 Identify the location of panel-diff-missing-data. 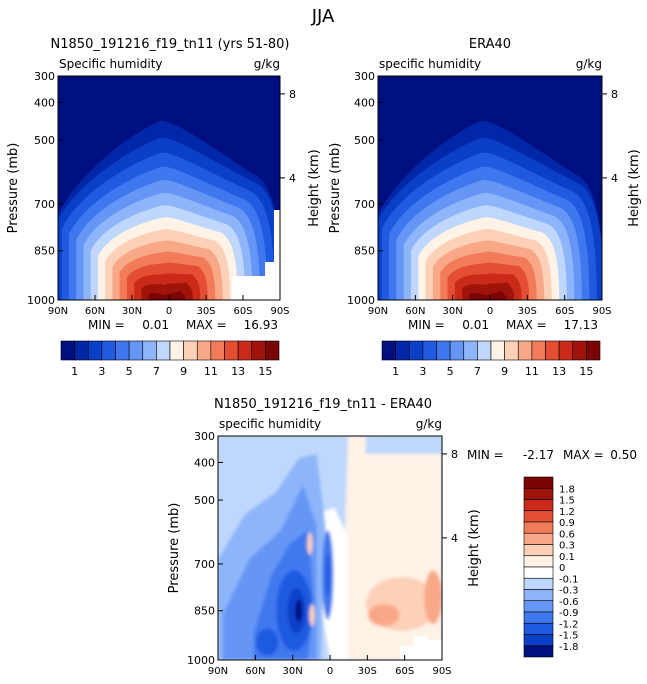
(421, 648).